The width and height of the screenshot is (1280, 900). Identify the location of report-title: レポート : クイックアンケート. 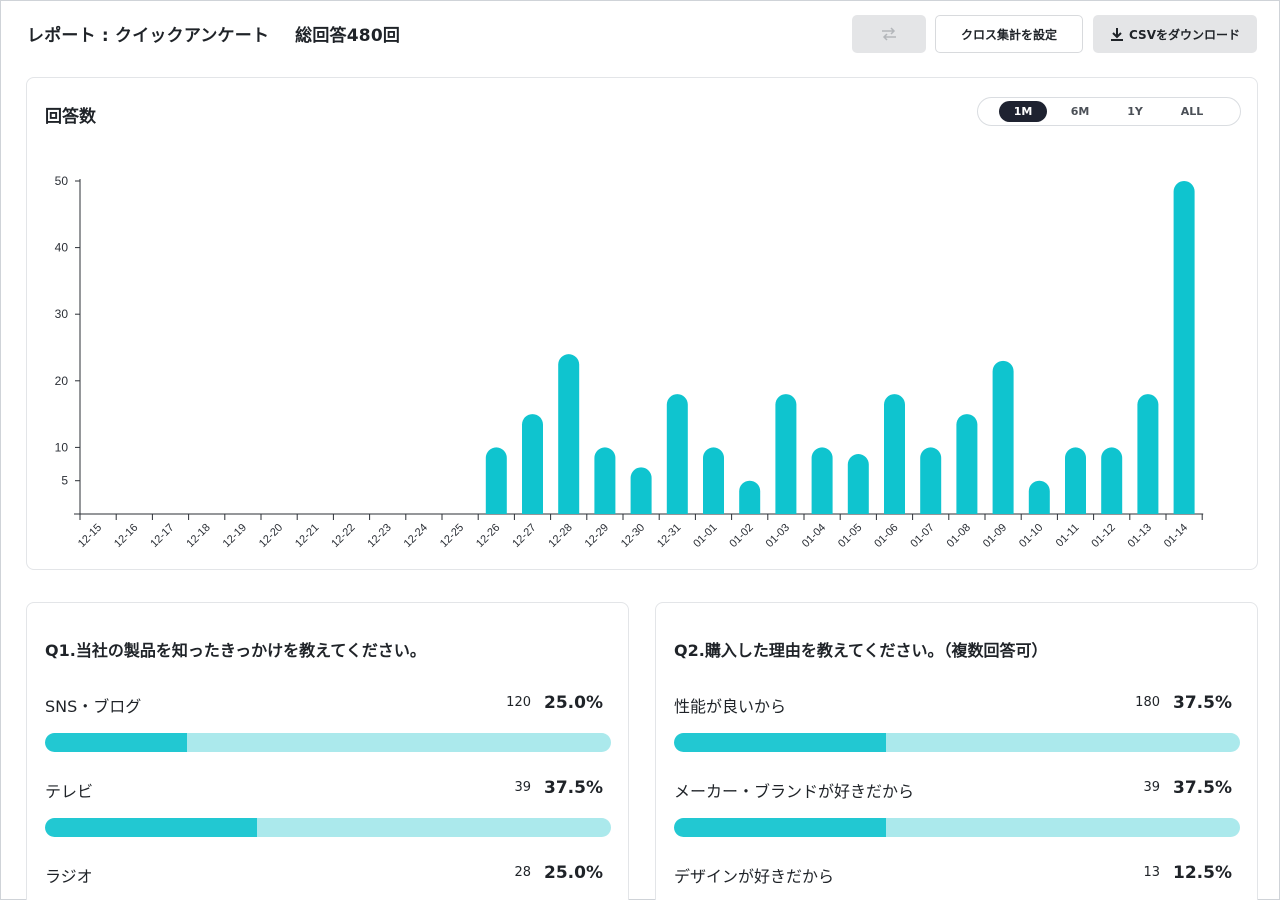
(148, 36).